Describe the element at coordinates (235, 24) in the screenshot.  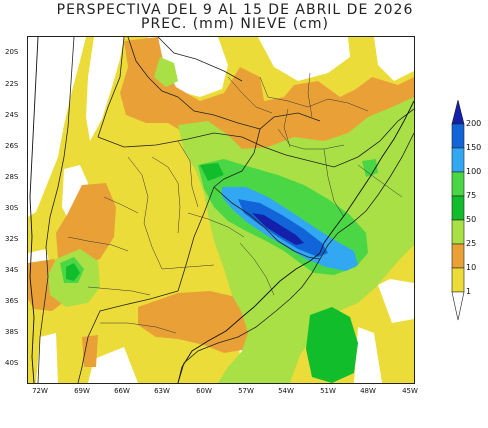
I see `map-subtitle: PREC. (mm) NIEVE (cm)` at that location.